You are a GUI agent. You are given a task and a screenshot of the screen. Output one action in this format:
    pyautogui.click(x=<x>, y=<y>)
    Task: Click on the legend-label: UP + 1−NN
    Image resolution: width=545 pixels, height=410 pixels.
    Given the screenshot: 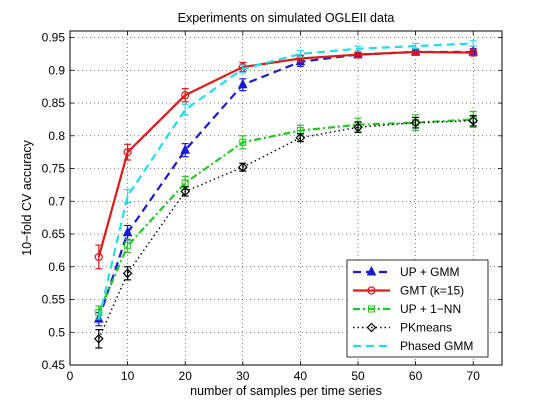 What is the action you would take?
    pyautogui.click(x=430, y=309)
    